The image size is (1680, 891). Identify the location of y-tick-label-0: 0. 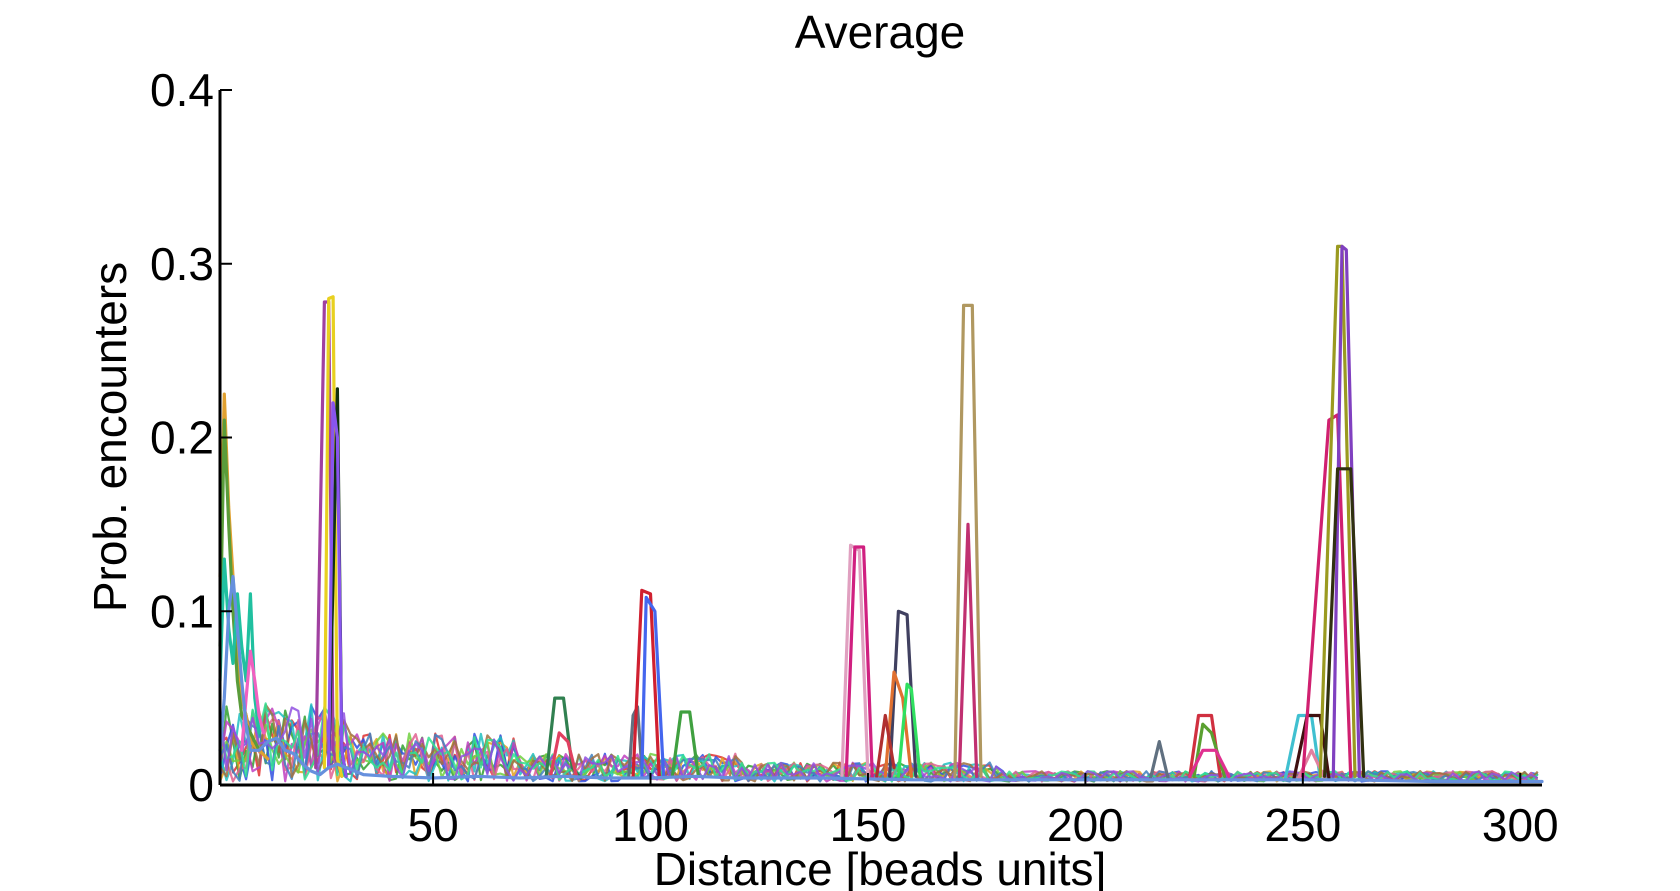
(201, 785).